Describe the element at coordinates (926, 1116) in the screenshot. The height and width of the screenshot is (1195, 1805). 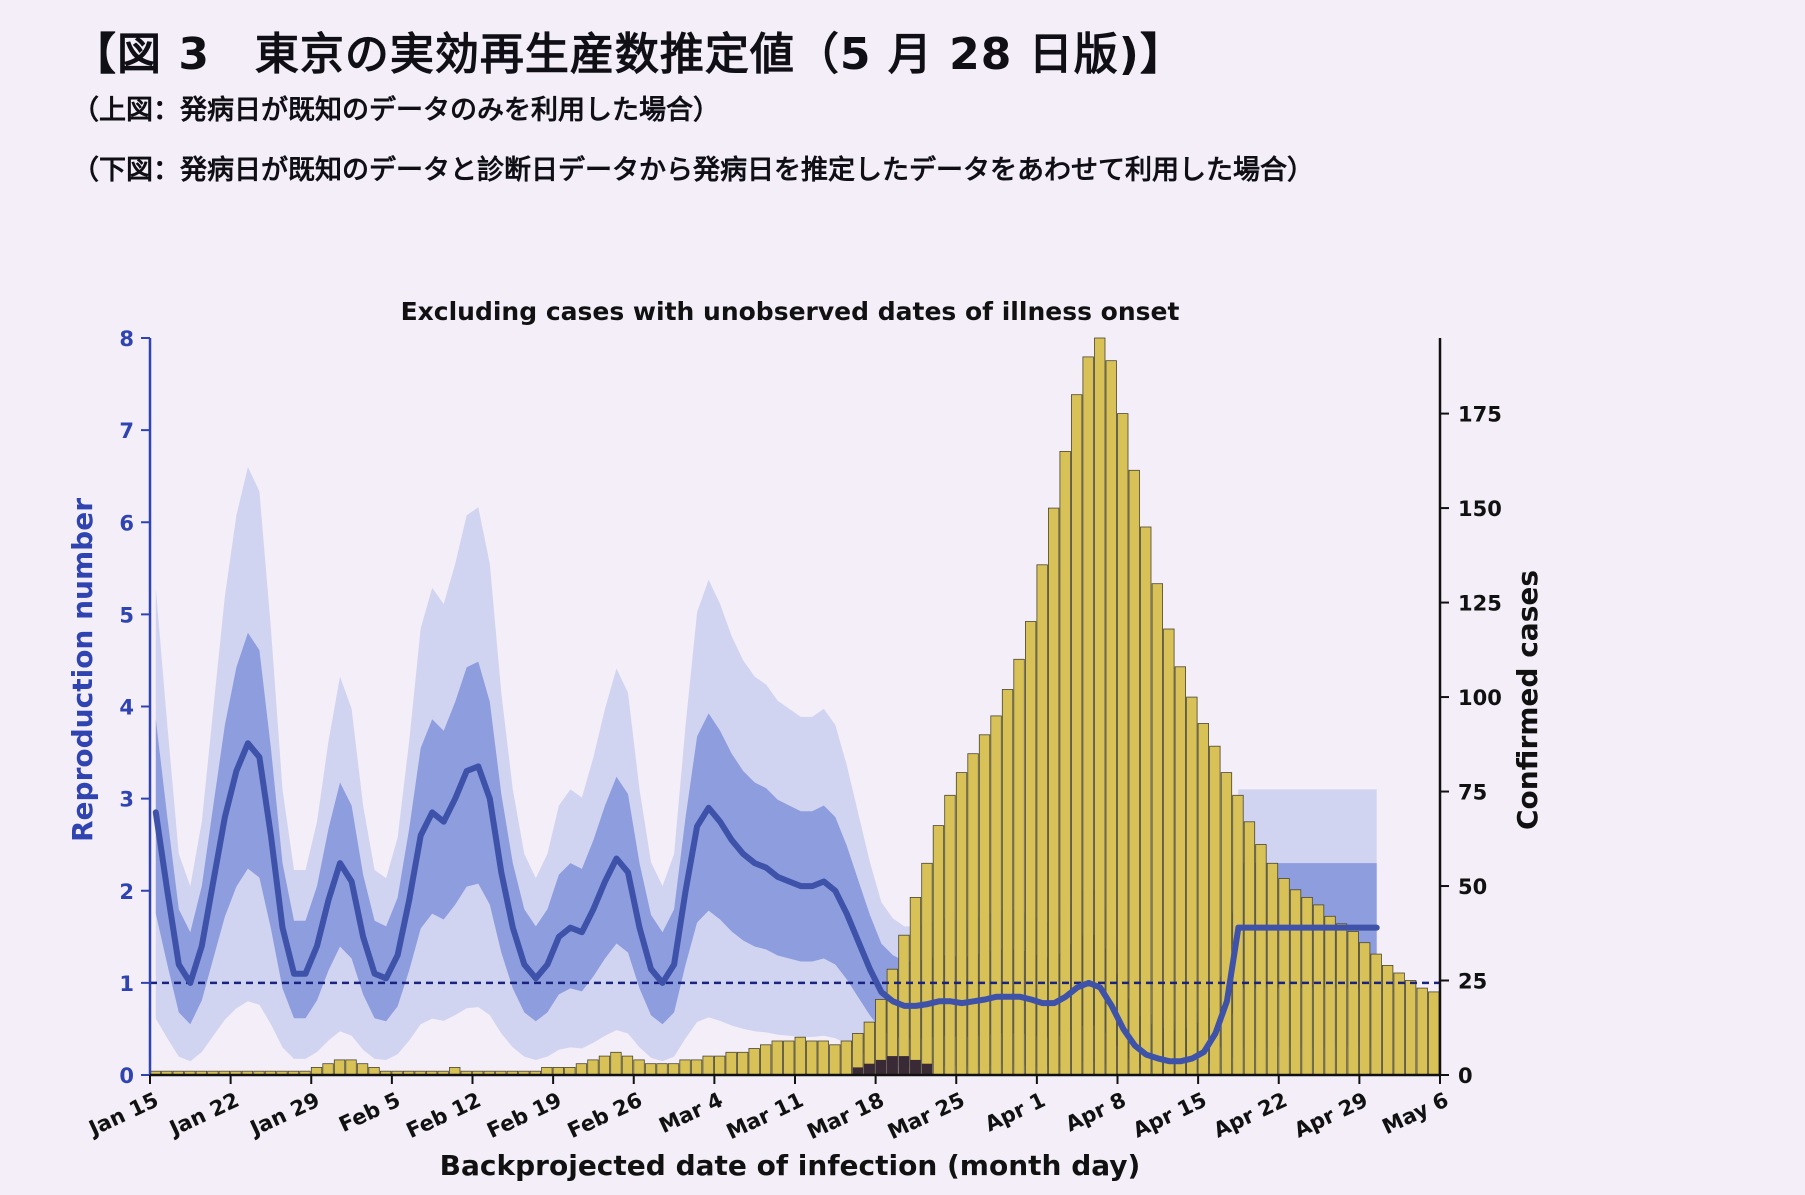
I see `x-tick-label: Mar 25` at that location.